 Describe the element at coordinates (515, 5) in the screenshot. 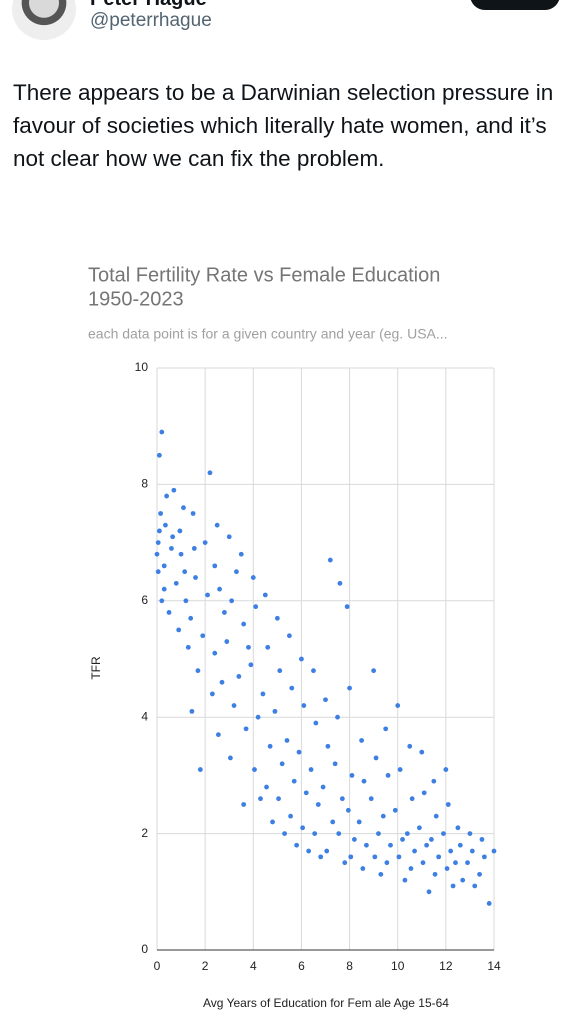

I see `follow-button` at that location.